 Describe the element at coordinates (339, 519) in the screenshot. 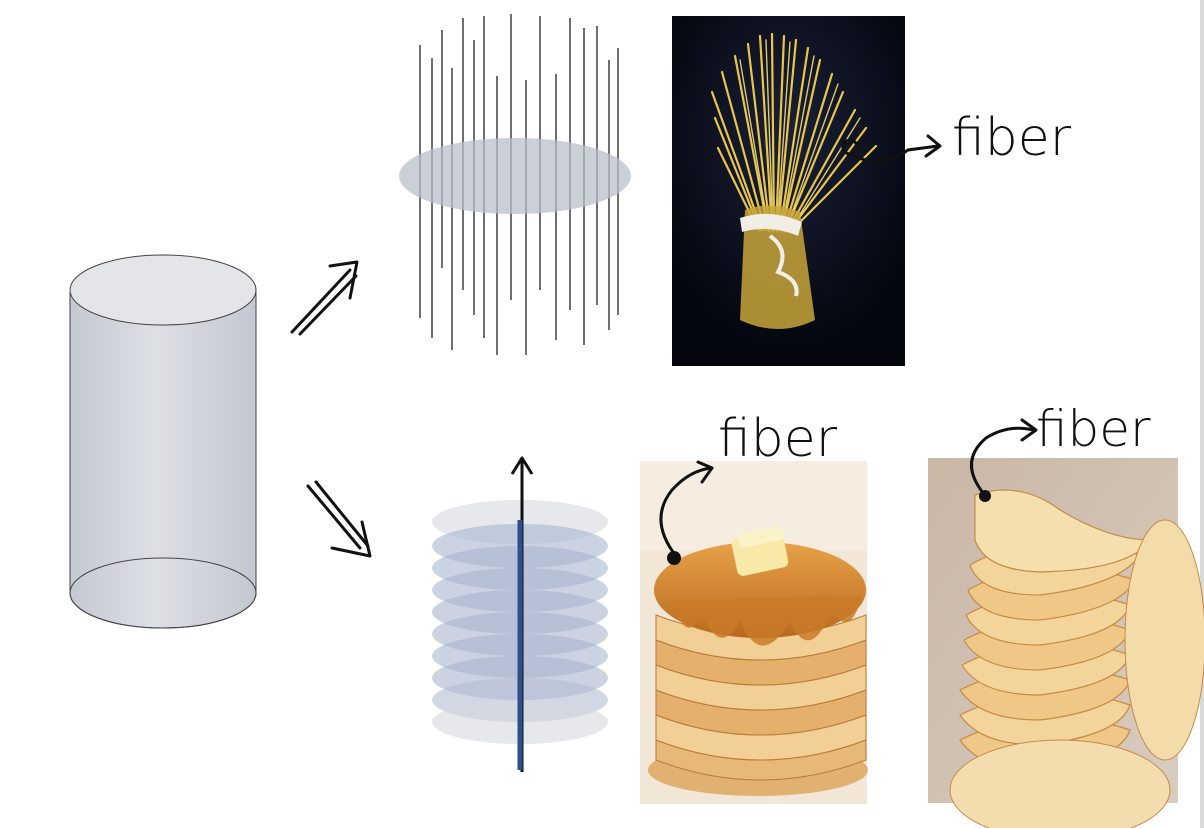

I see `double-arrow-down-right-icon` at that location.